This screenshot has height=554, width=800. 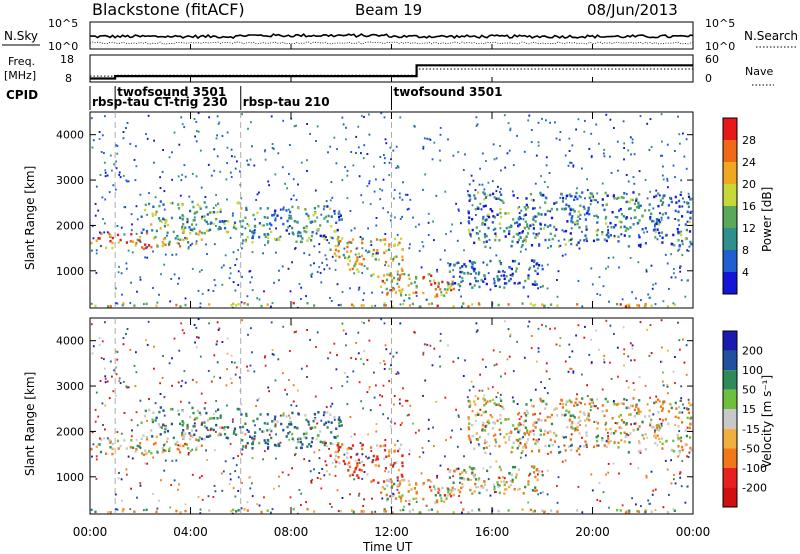 I want to click on velocity-colorbar-title: Velocity [m s⁻¹], so click(x=767, y=421).